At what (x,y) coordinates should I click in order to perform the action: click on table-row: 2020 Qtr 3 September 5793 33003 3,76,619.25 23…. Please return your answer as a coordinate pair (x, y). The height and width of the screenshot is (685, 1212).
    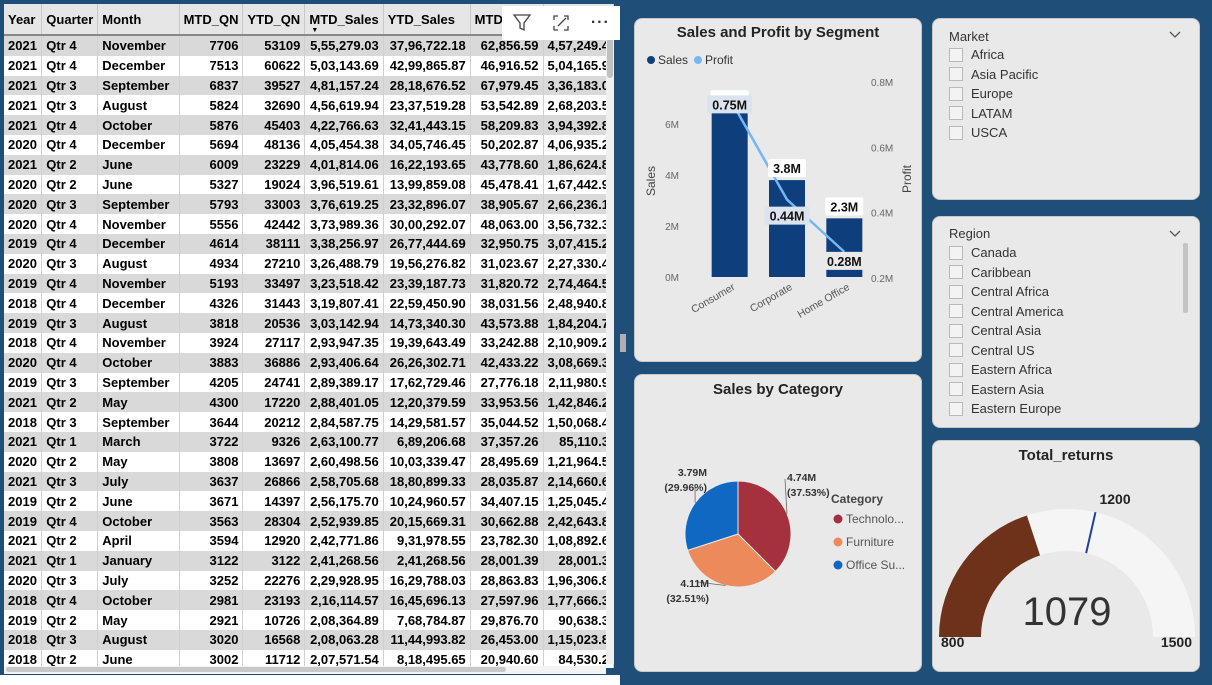
    Looking at the image, I should click on (309, 204).